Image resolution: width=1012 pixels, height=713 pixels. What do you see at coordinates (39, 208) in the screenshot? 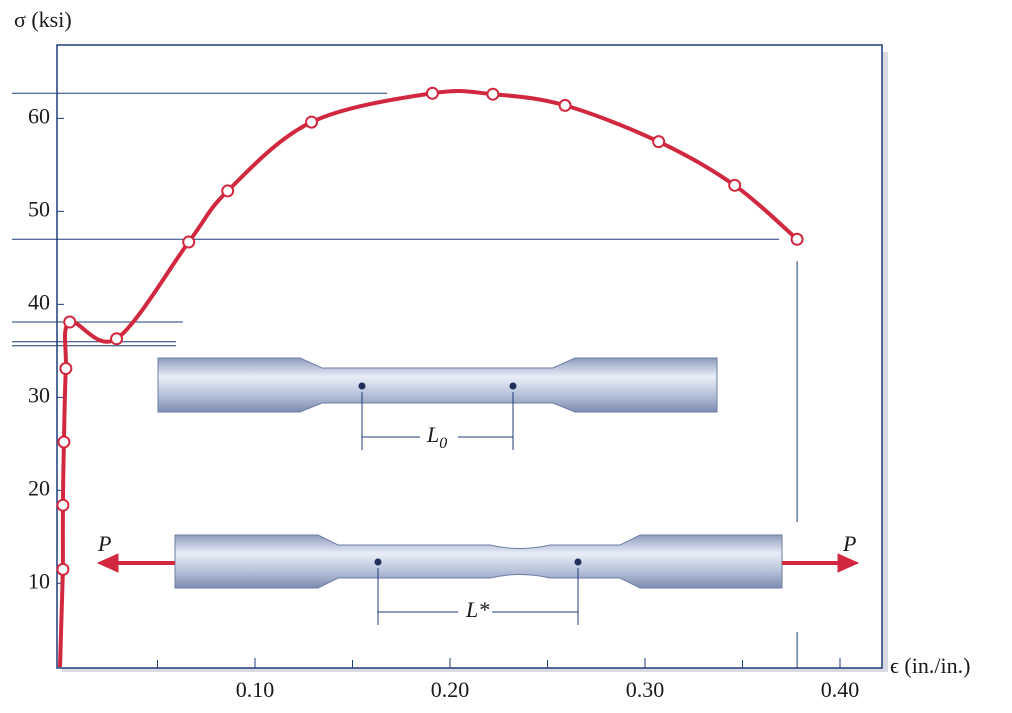
I see `y-tick-label: 50` at bounding box center [39, 208].